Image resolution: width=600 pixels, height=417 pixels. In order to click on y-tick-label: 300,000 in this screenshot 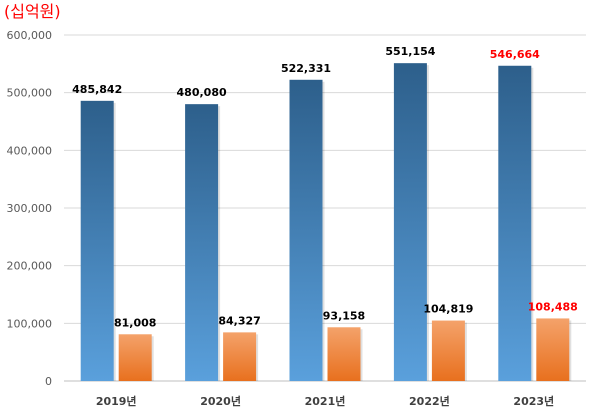, I will do `click(30, 208)`.